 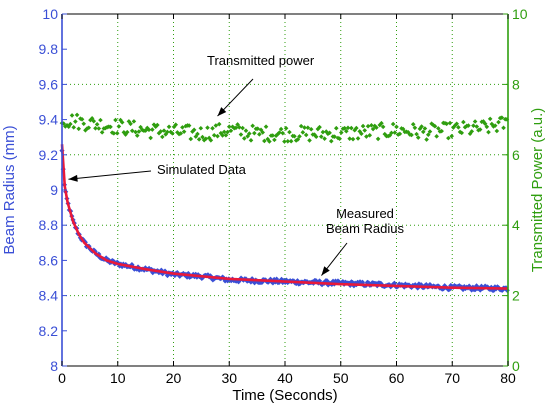 What do you see at coordinates (54, 366) in the screenshot?
I see `y-tick-label-left-0: 8` at bounding box center [54, 366].